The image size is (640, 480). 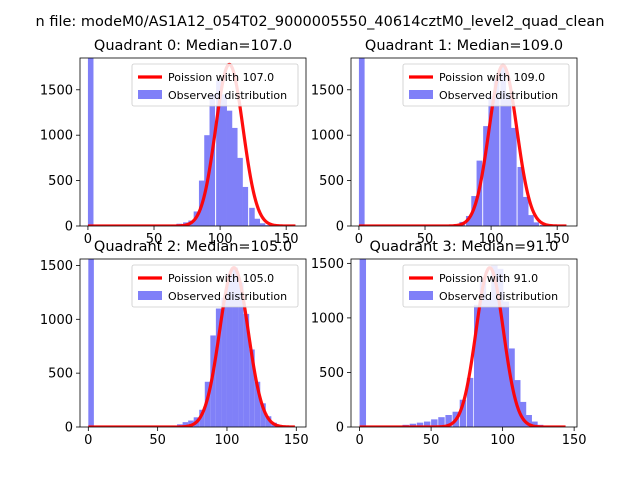 What do you see at coordinates (221, 278) in the screenshot?
I see `legend-label-fit: Poission with 105.0` at bounding box center [221, 278].